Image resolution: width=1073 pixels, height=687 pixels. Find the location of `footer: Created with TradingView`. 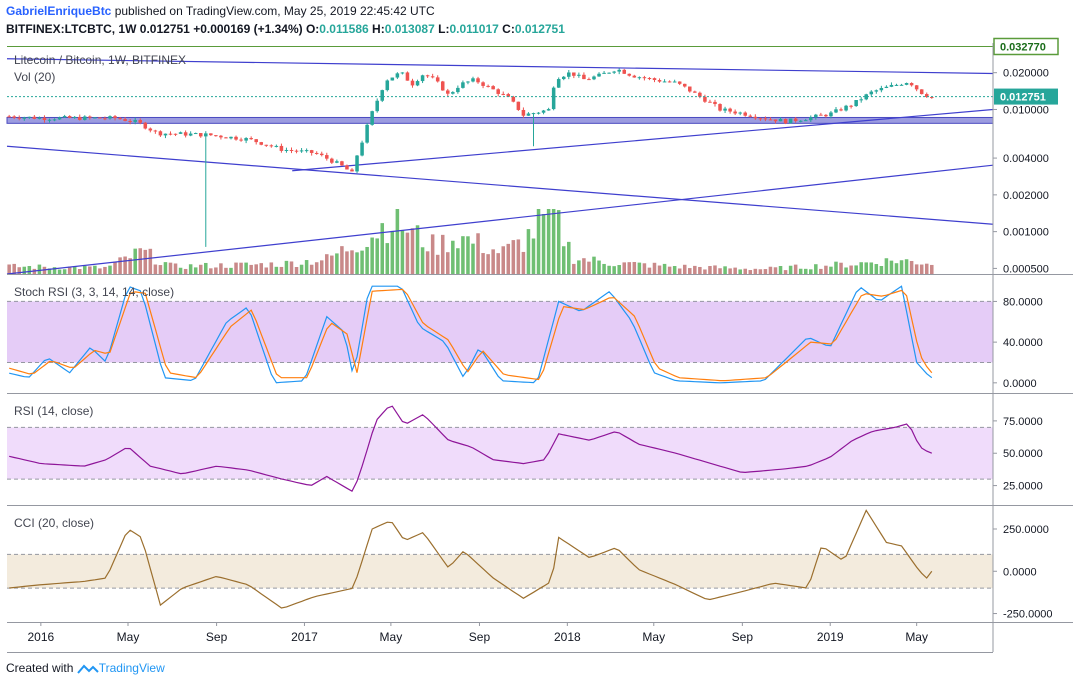

footer: Created with TradingView is located at coordinates (85, 668).